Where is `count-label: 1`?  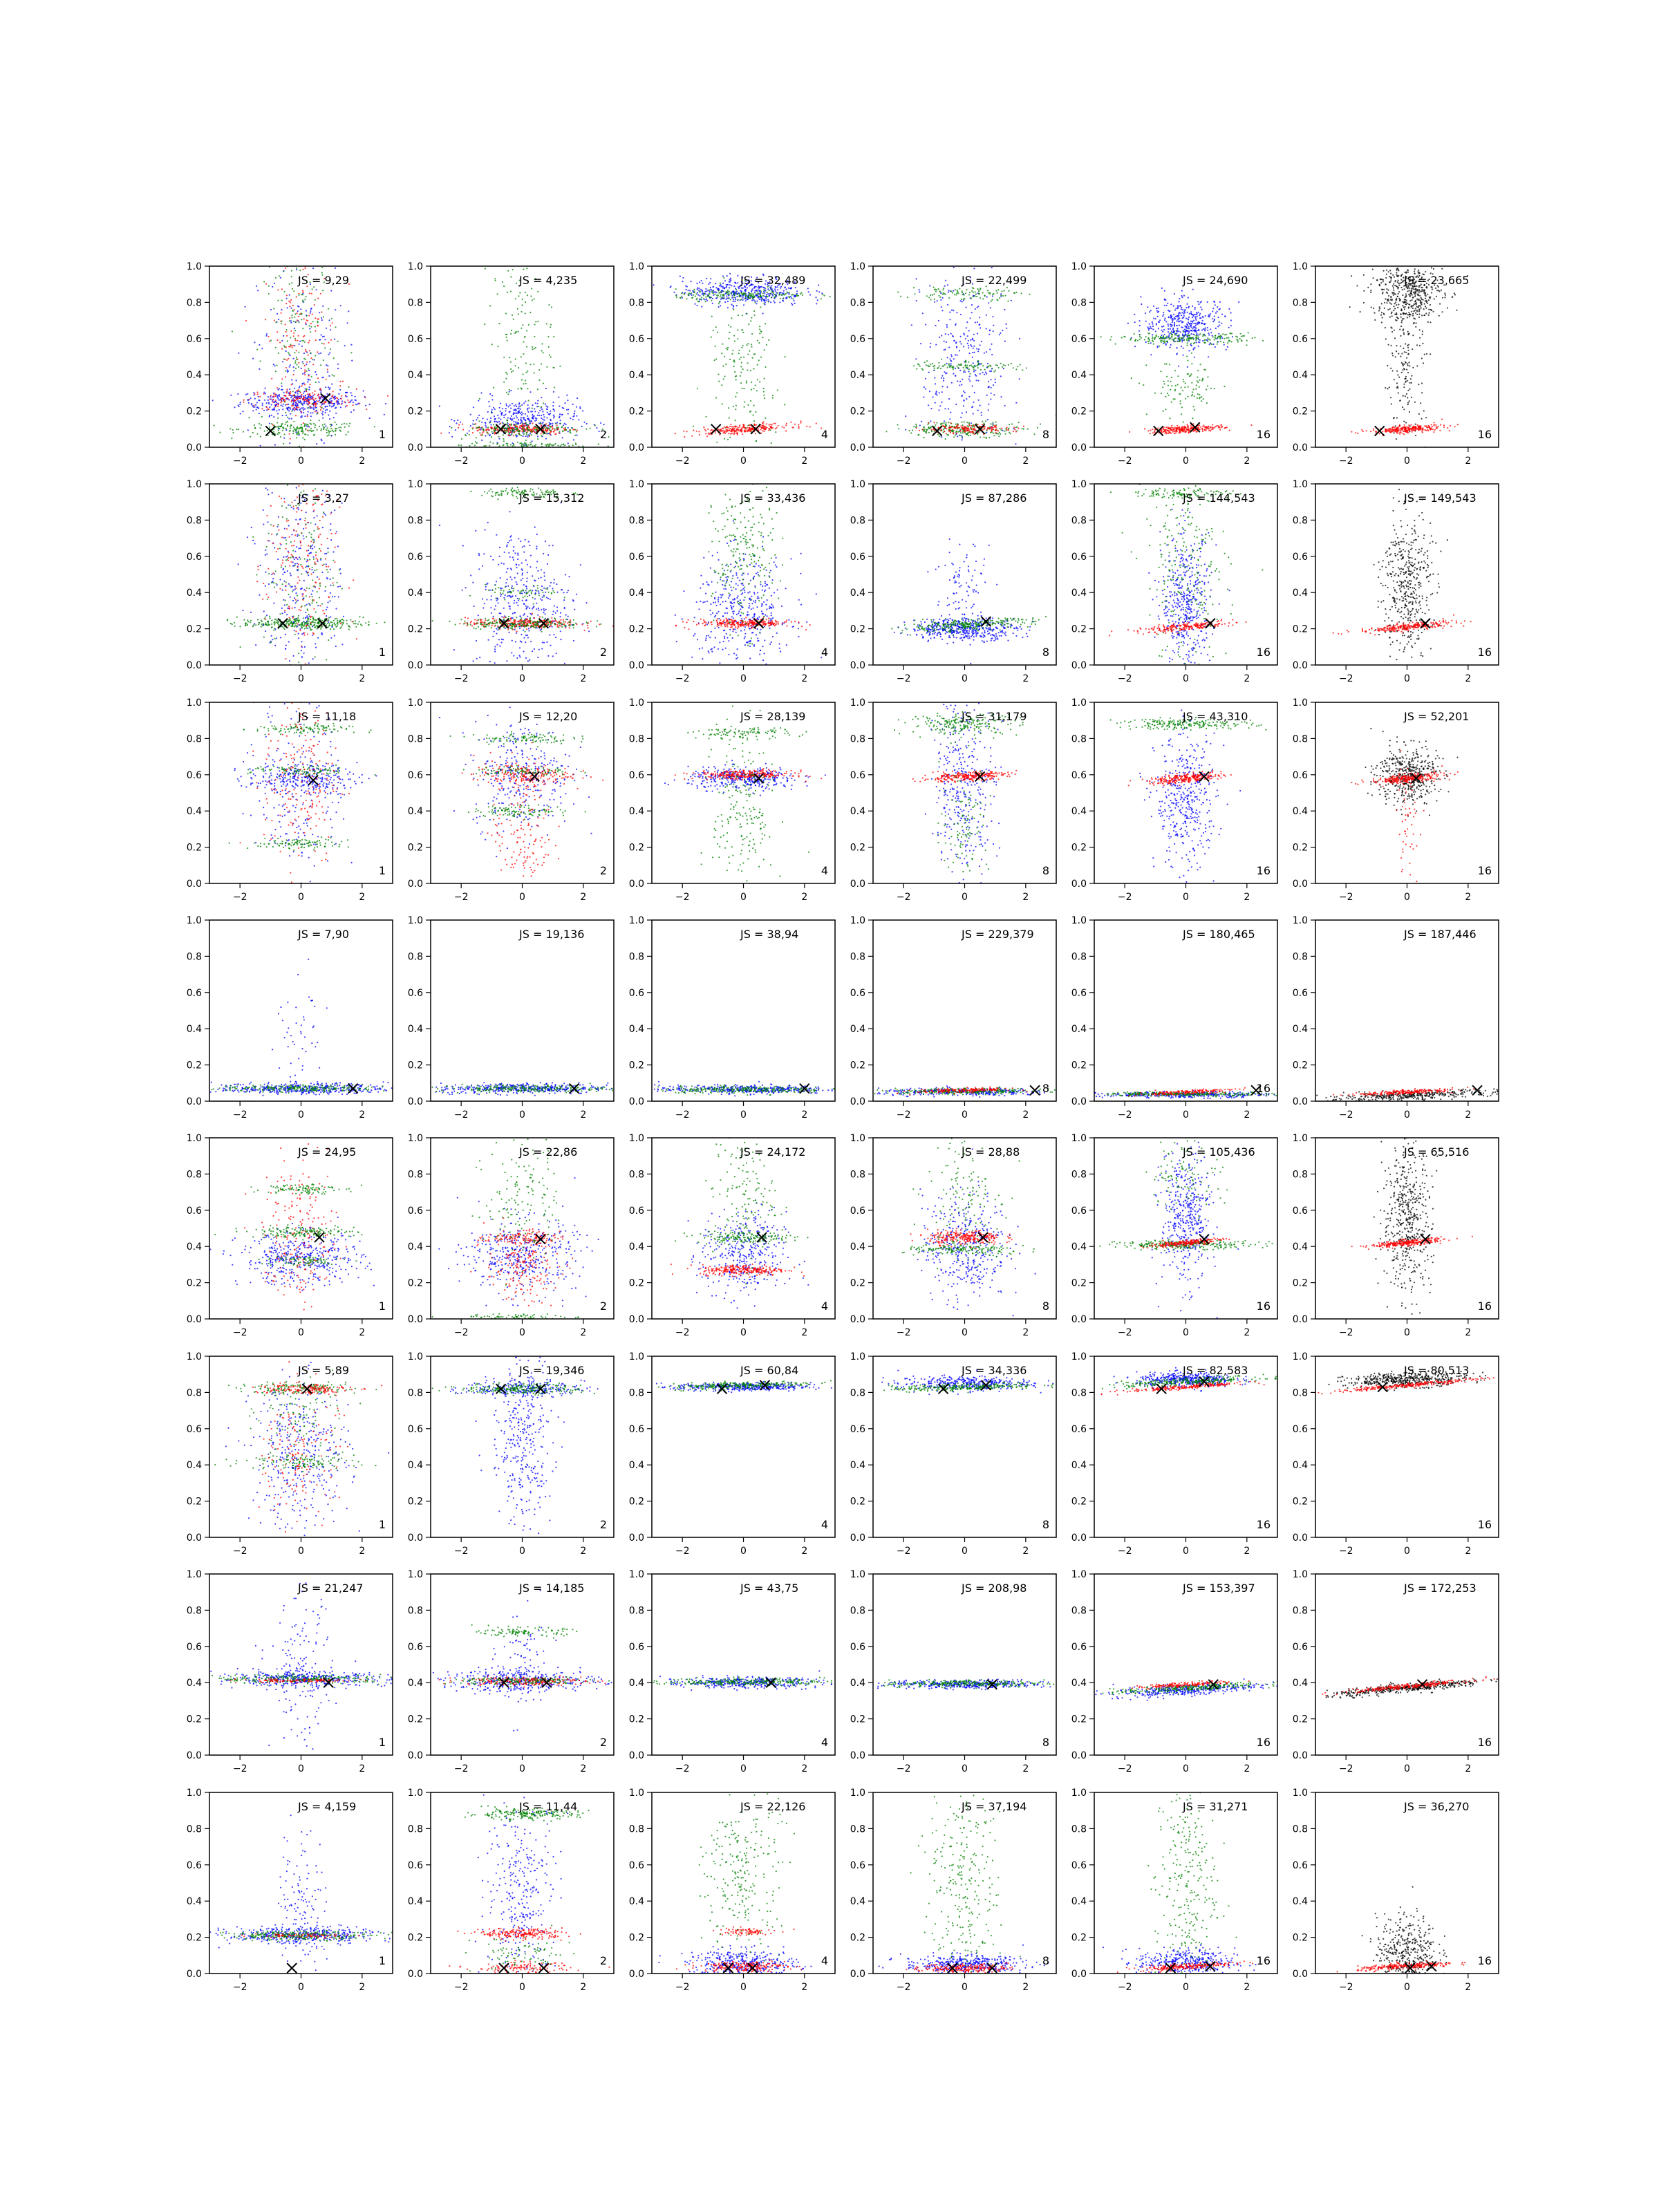 count-label: 1 is located at coordinates (383, 434).